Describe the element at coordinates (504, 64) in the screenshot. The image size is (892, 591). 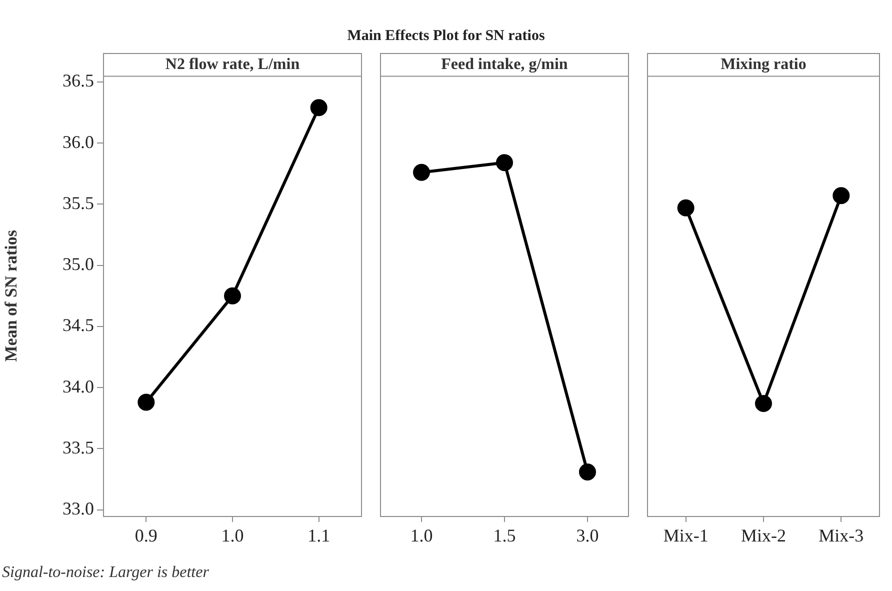
I see `chart-title: Feed intake, g/min` at that location.